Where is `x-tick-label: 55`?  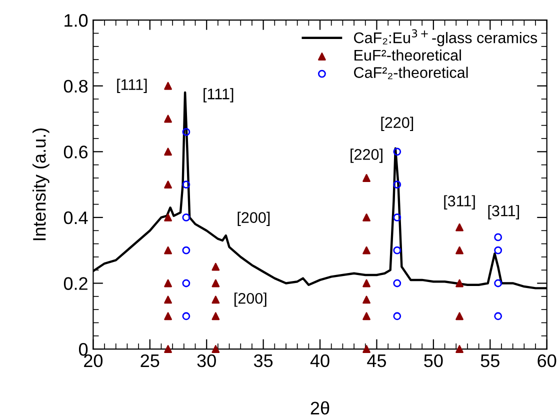
x-tick-label: 55 is located at coordinates (490, 361).